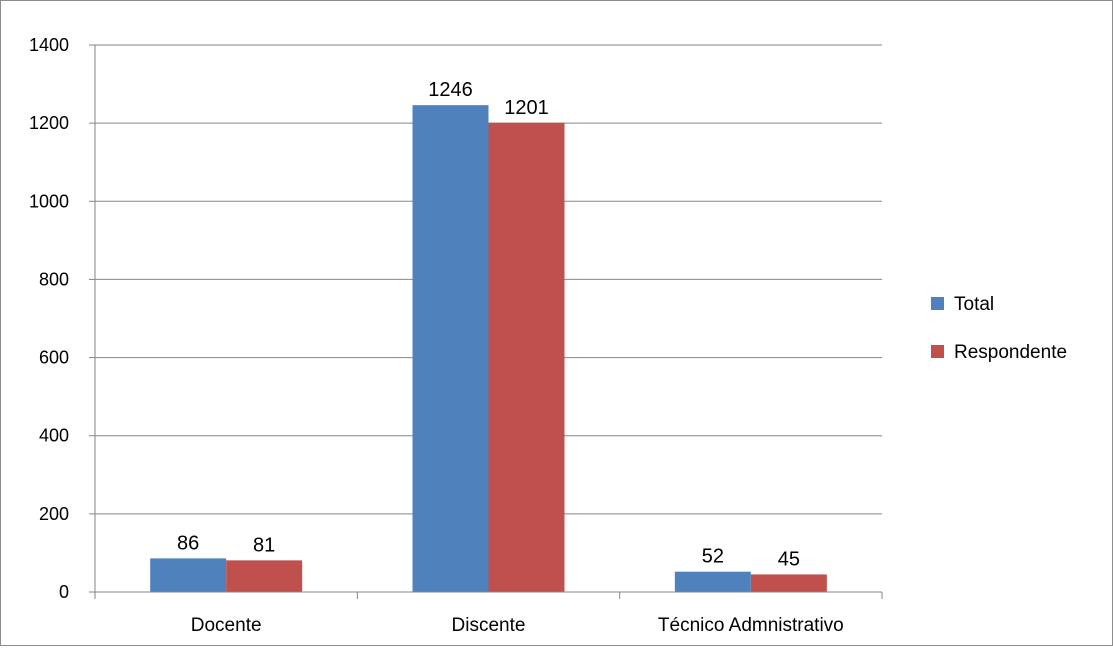 The image size is (1113, 651). Describe the element at coordinates (49, 201) in the screenshot. I see `y-tick-label: 1000` at that location.